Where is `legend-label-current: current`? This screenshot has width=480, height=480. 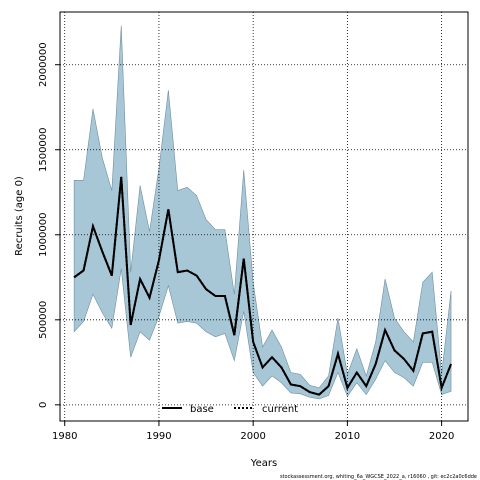
legend-label-current: current is located at coordinates (280, 409).